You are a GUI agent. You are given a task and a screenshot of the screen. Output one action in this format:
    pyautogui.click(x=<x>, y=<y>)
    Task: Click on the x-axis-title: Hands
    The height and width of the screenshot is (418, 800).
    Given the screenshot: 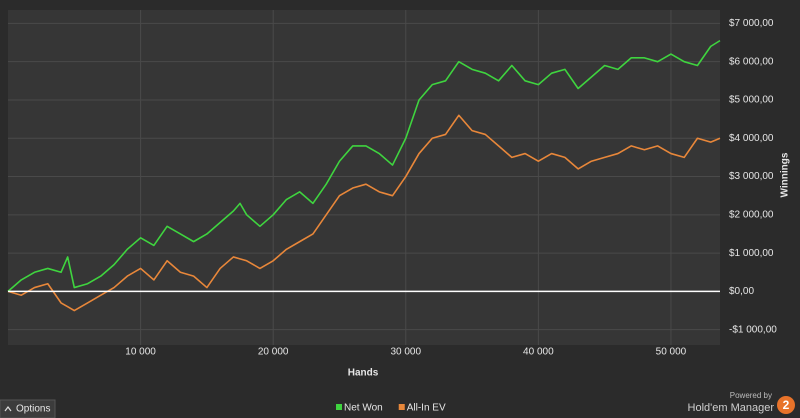 What is the action you would take?
    pyautogui.click(x=363, y=373)
    